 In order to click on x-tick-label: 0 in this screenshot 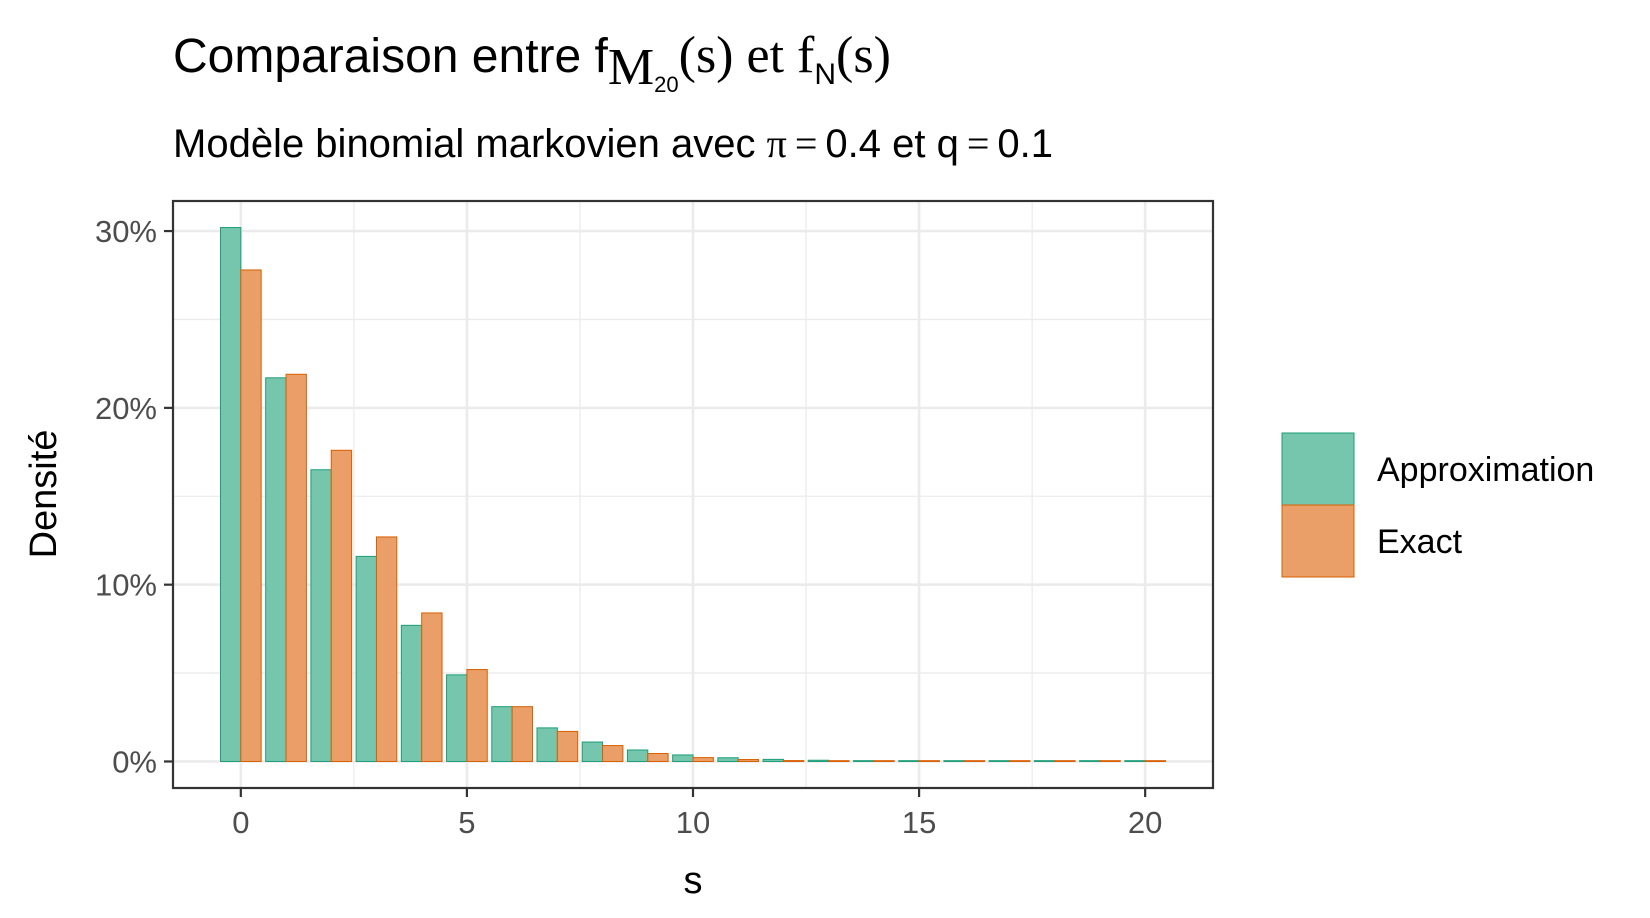, I will do `click(240, 822)`.